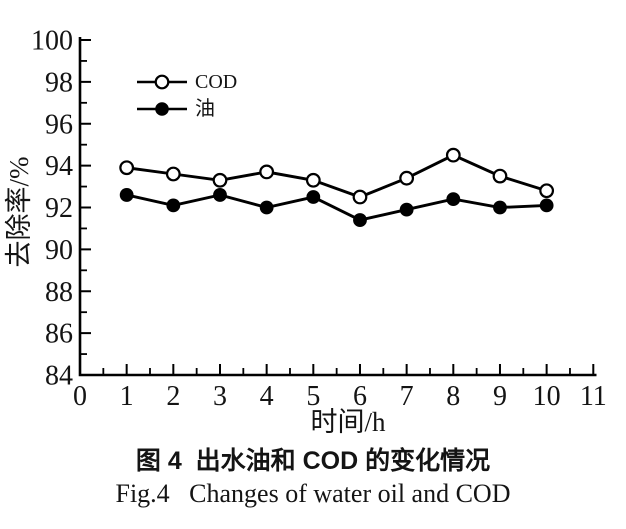 The width and height of the screenshot is (626, 529). Describe the element at coordinates (407, 396) in the screenshot. I see `x-tick-label-7: 7` at that location.